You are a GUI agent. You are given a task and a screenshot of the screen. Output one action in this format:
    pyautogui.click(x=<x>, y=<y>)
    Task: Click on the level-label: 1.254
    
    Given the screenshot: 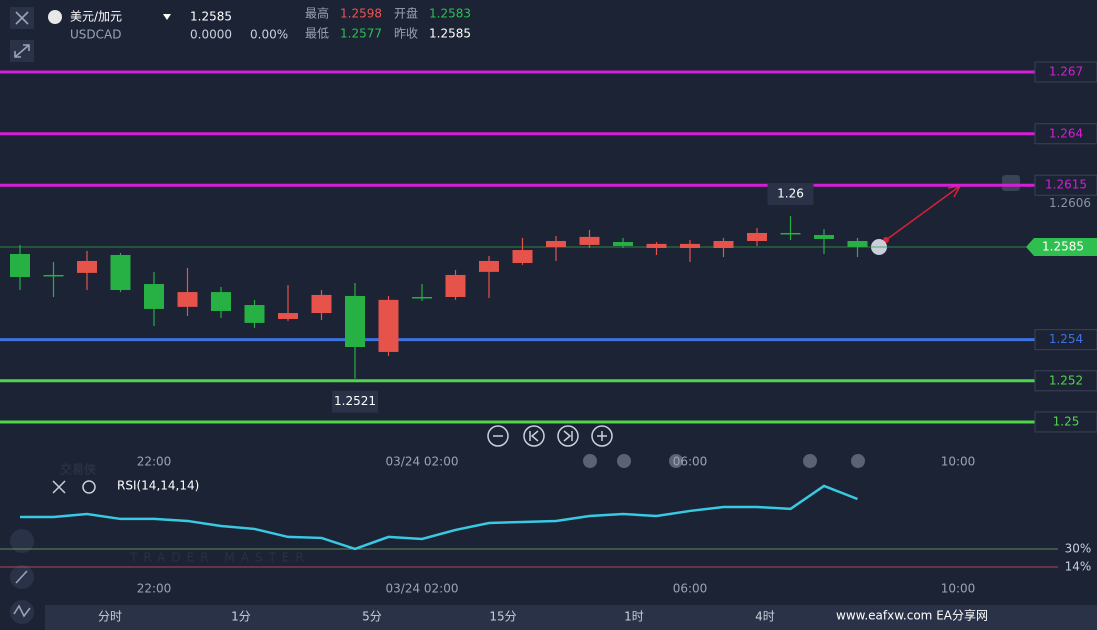 What is the action you would take?
    pyautogui.click(x=1066, y=339)
    